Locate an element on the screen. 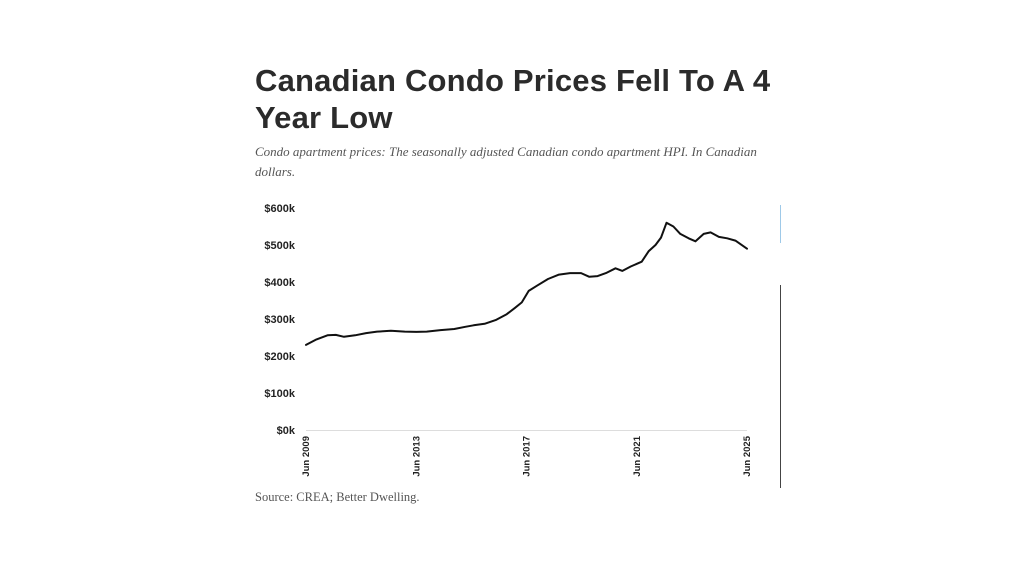 The height and width of the screenshot is (576, 1024). x-tick-label: Jun 2017 is located at coordinates (527, 456).